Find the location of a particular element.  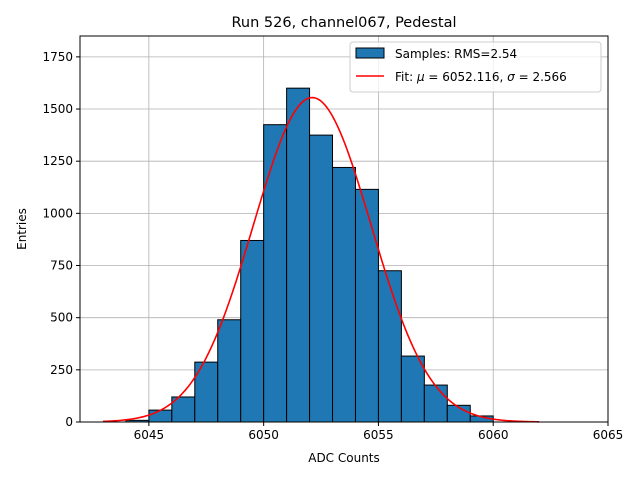

x-axis-label: ADC Counts is located at coordinates (344, 458).